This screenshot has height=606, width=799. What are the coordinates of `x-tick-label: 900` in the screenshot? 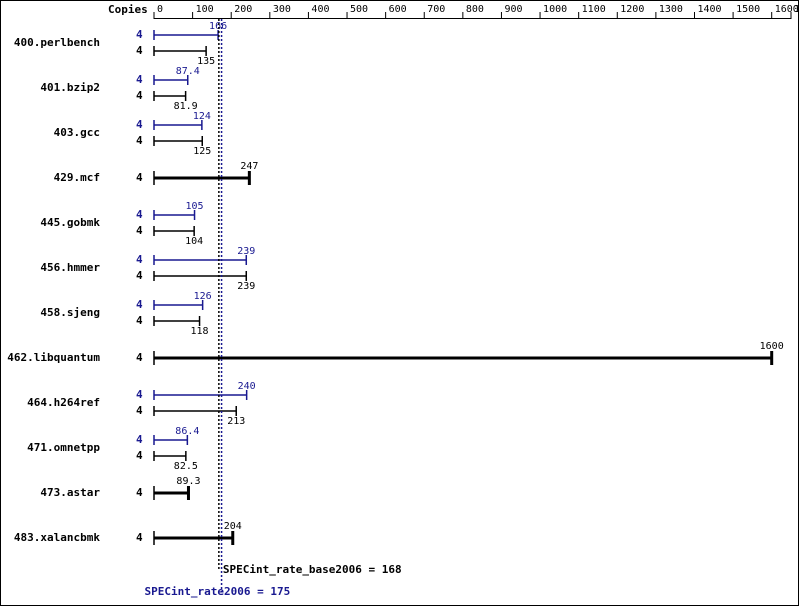 It's located at (513, 9).